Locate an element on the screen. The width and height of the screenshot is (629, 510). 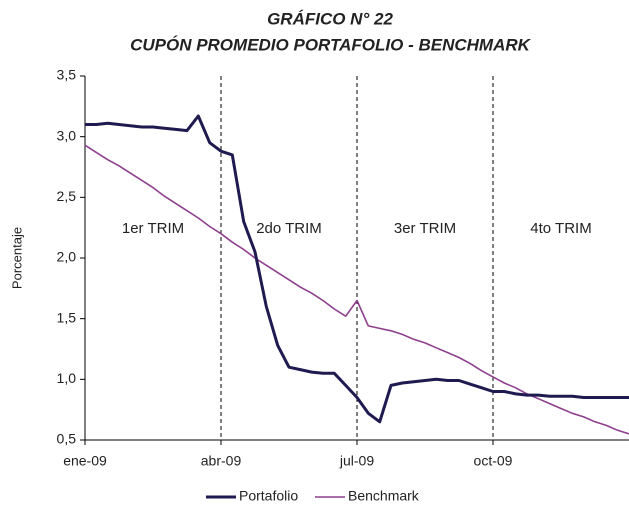
legend-label: Benchmark is located at coordinates (384, 496).